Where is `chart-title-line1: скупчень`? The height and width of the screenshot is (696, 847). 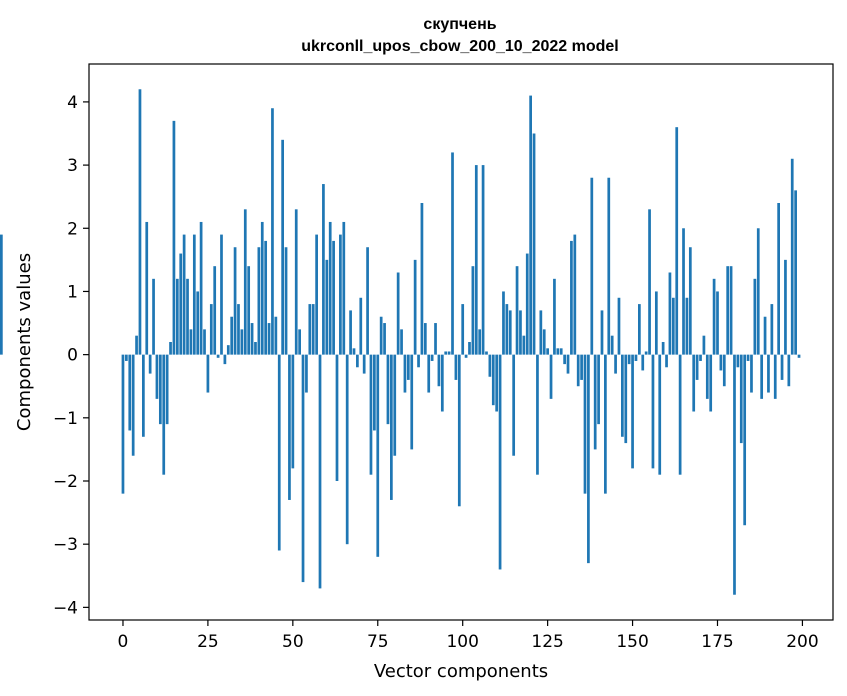
chart-title-line1: скупчень is located at coordinates (459, 24).